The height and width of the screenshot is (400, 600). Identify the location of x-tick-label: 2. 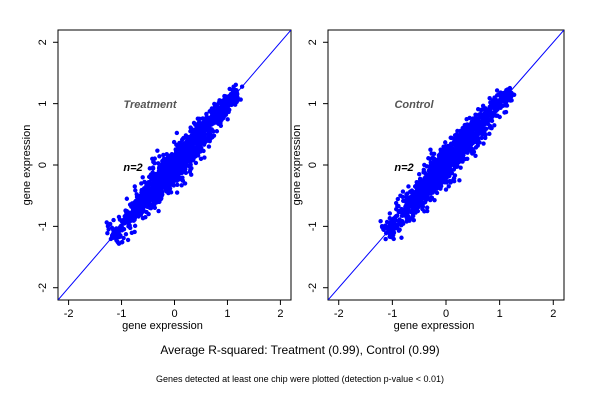
(553, 314).